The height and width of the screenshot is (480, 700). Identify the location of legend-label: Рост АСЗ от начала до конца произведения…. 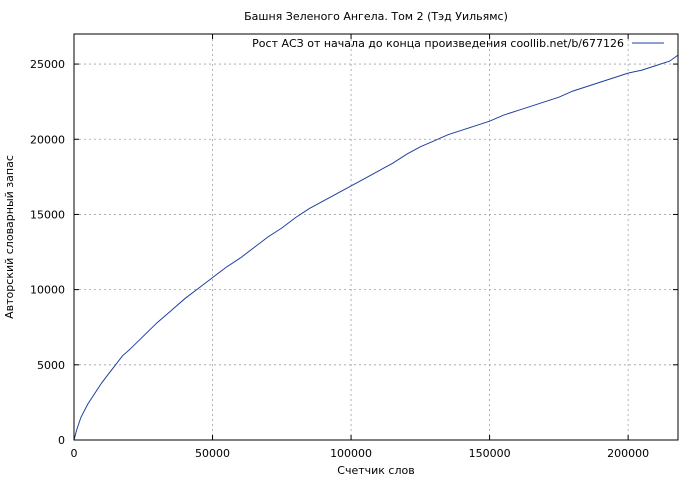
(438, 43).